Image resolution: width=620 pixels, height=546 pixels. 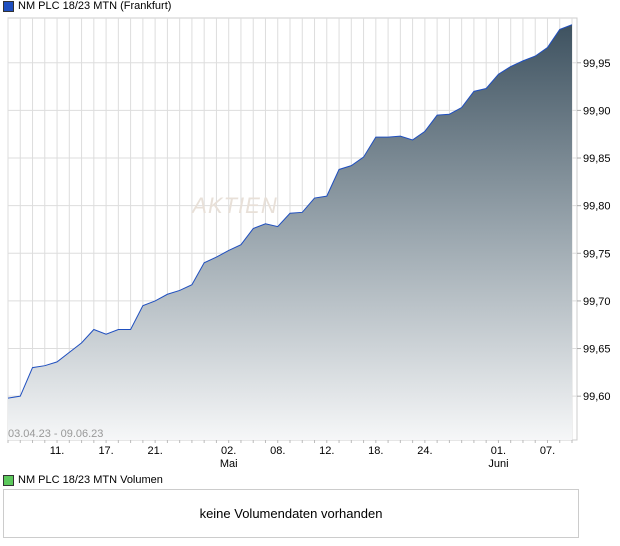 What do you see at coordinates (57, 451) in the screenshot?
I see `x-tick-label: 11.` at bounding box center [57, 451].